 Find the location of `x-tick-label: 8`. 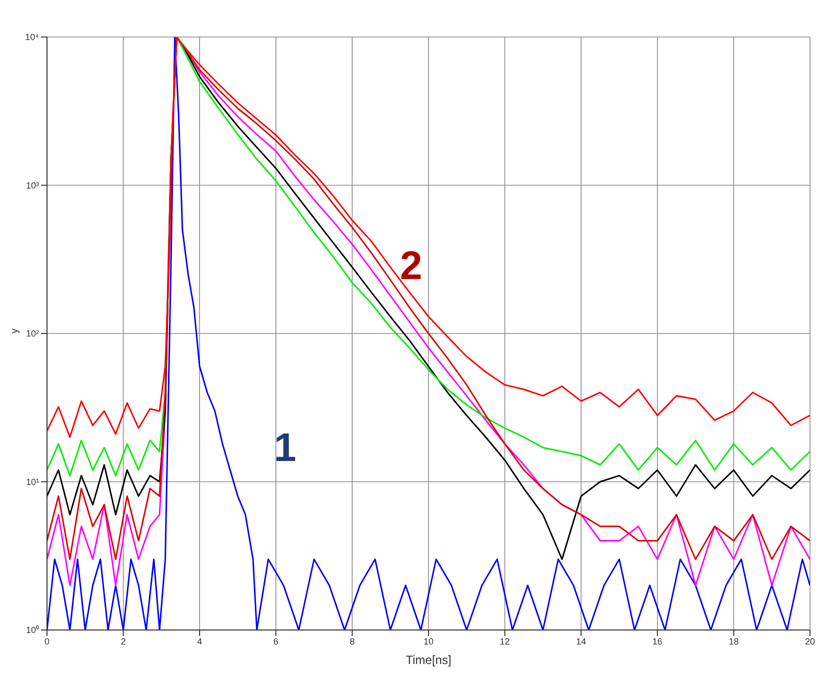

x-tick-label: 8 is located at coordinates (352, 641).